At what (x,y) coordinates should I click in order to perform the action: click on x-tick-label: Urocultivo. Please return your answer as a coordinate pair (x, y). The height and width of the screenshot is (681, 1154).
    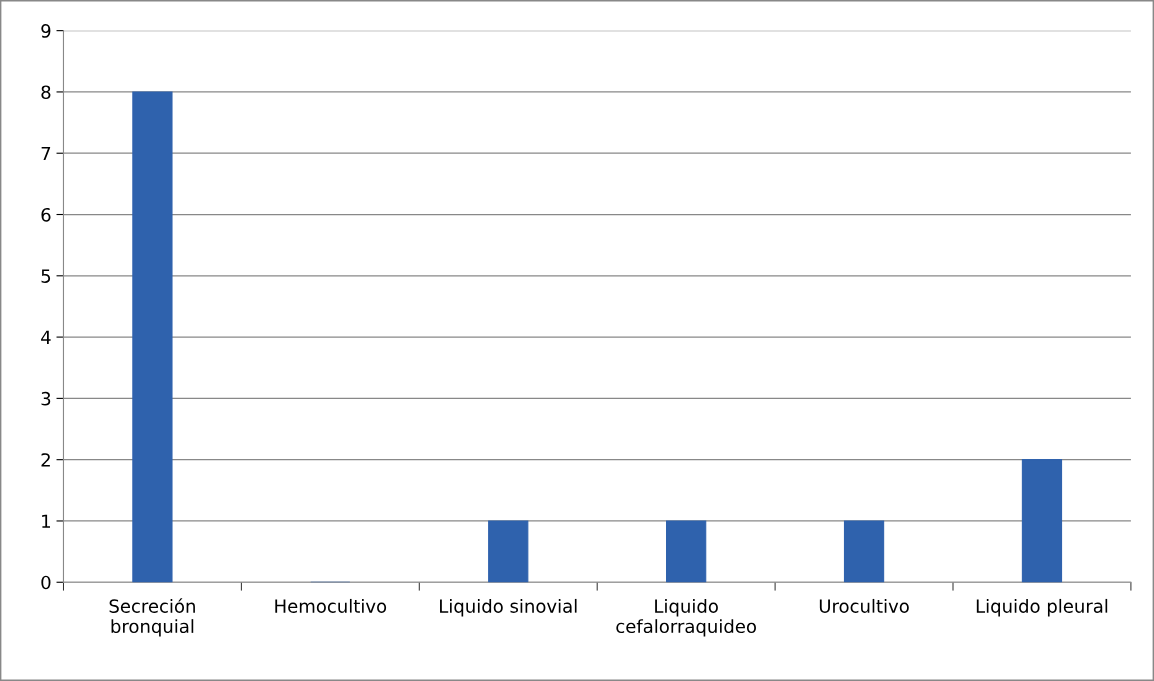
    Looking at the image, I should click on (864, 605).